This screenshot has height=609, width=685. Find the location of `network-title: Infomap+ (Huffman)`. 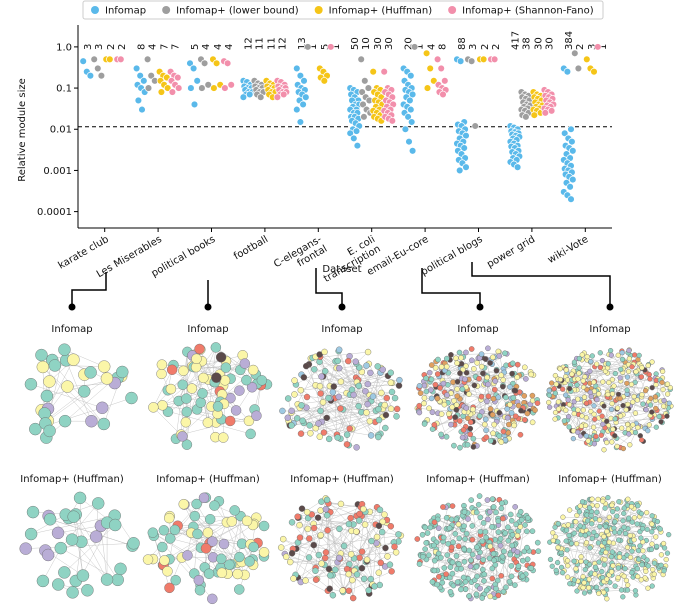

network-title: Infomap+ (Huffman) is located at coordinates (342, 479).